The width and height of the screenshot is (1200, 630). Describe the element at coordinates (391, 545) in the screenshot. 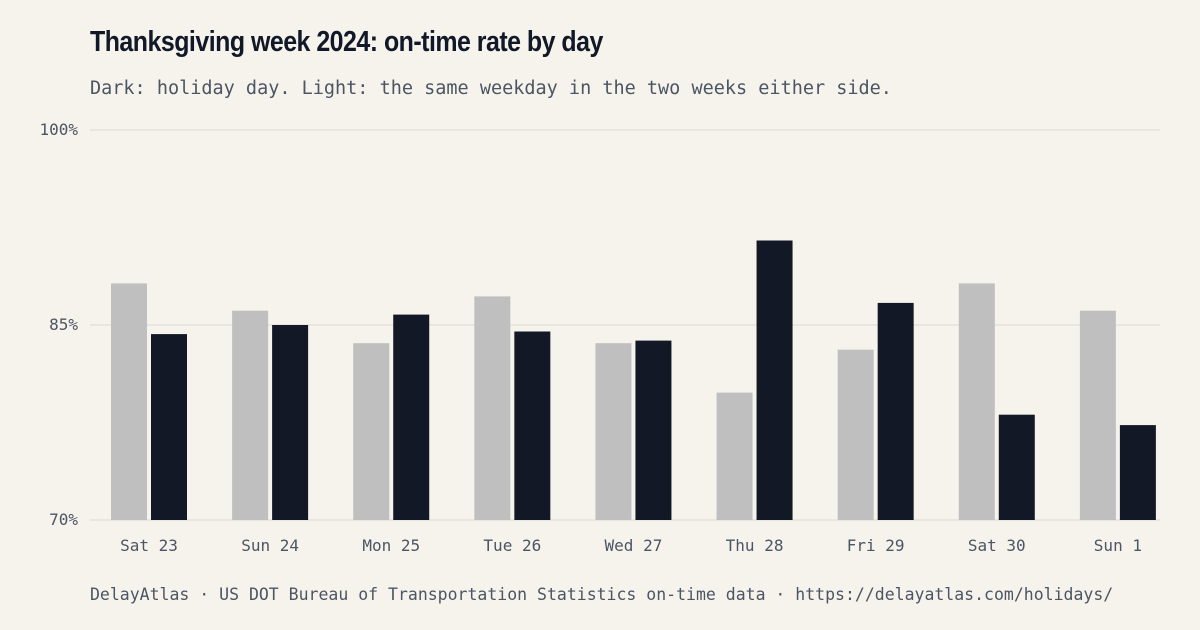

I see `x-tick-label: Mon 25` at that location.